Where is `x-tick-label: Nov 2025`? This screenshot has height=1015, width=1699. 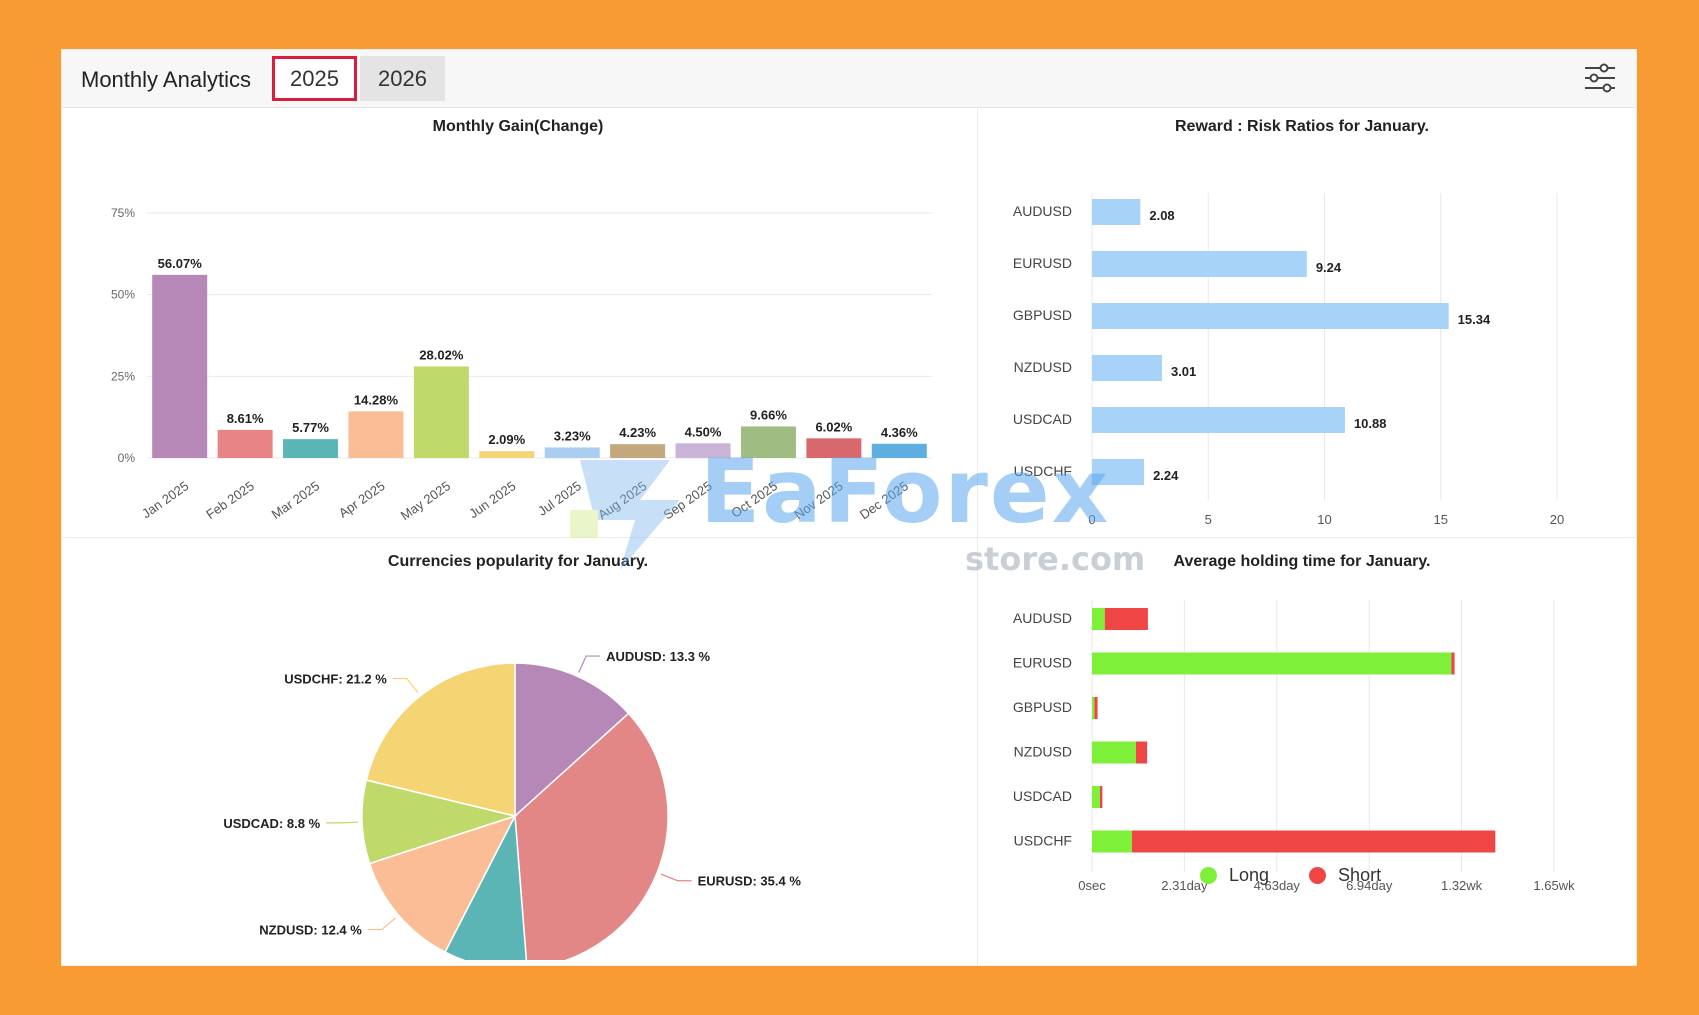
x-tick-label: Nov 2025 is located at coordinates (818, 500).